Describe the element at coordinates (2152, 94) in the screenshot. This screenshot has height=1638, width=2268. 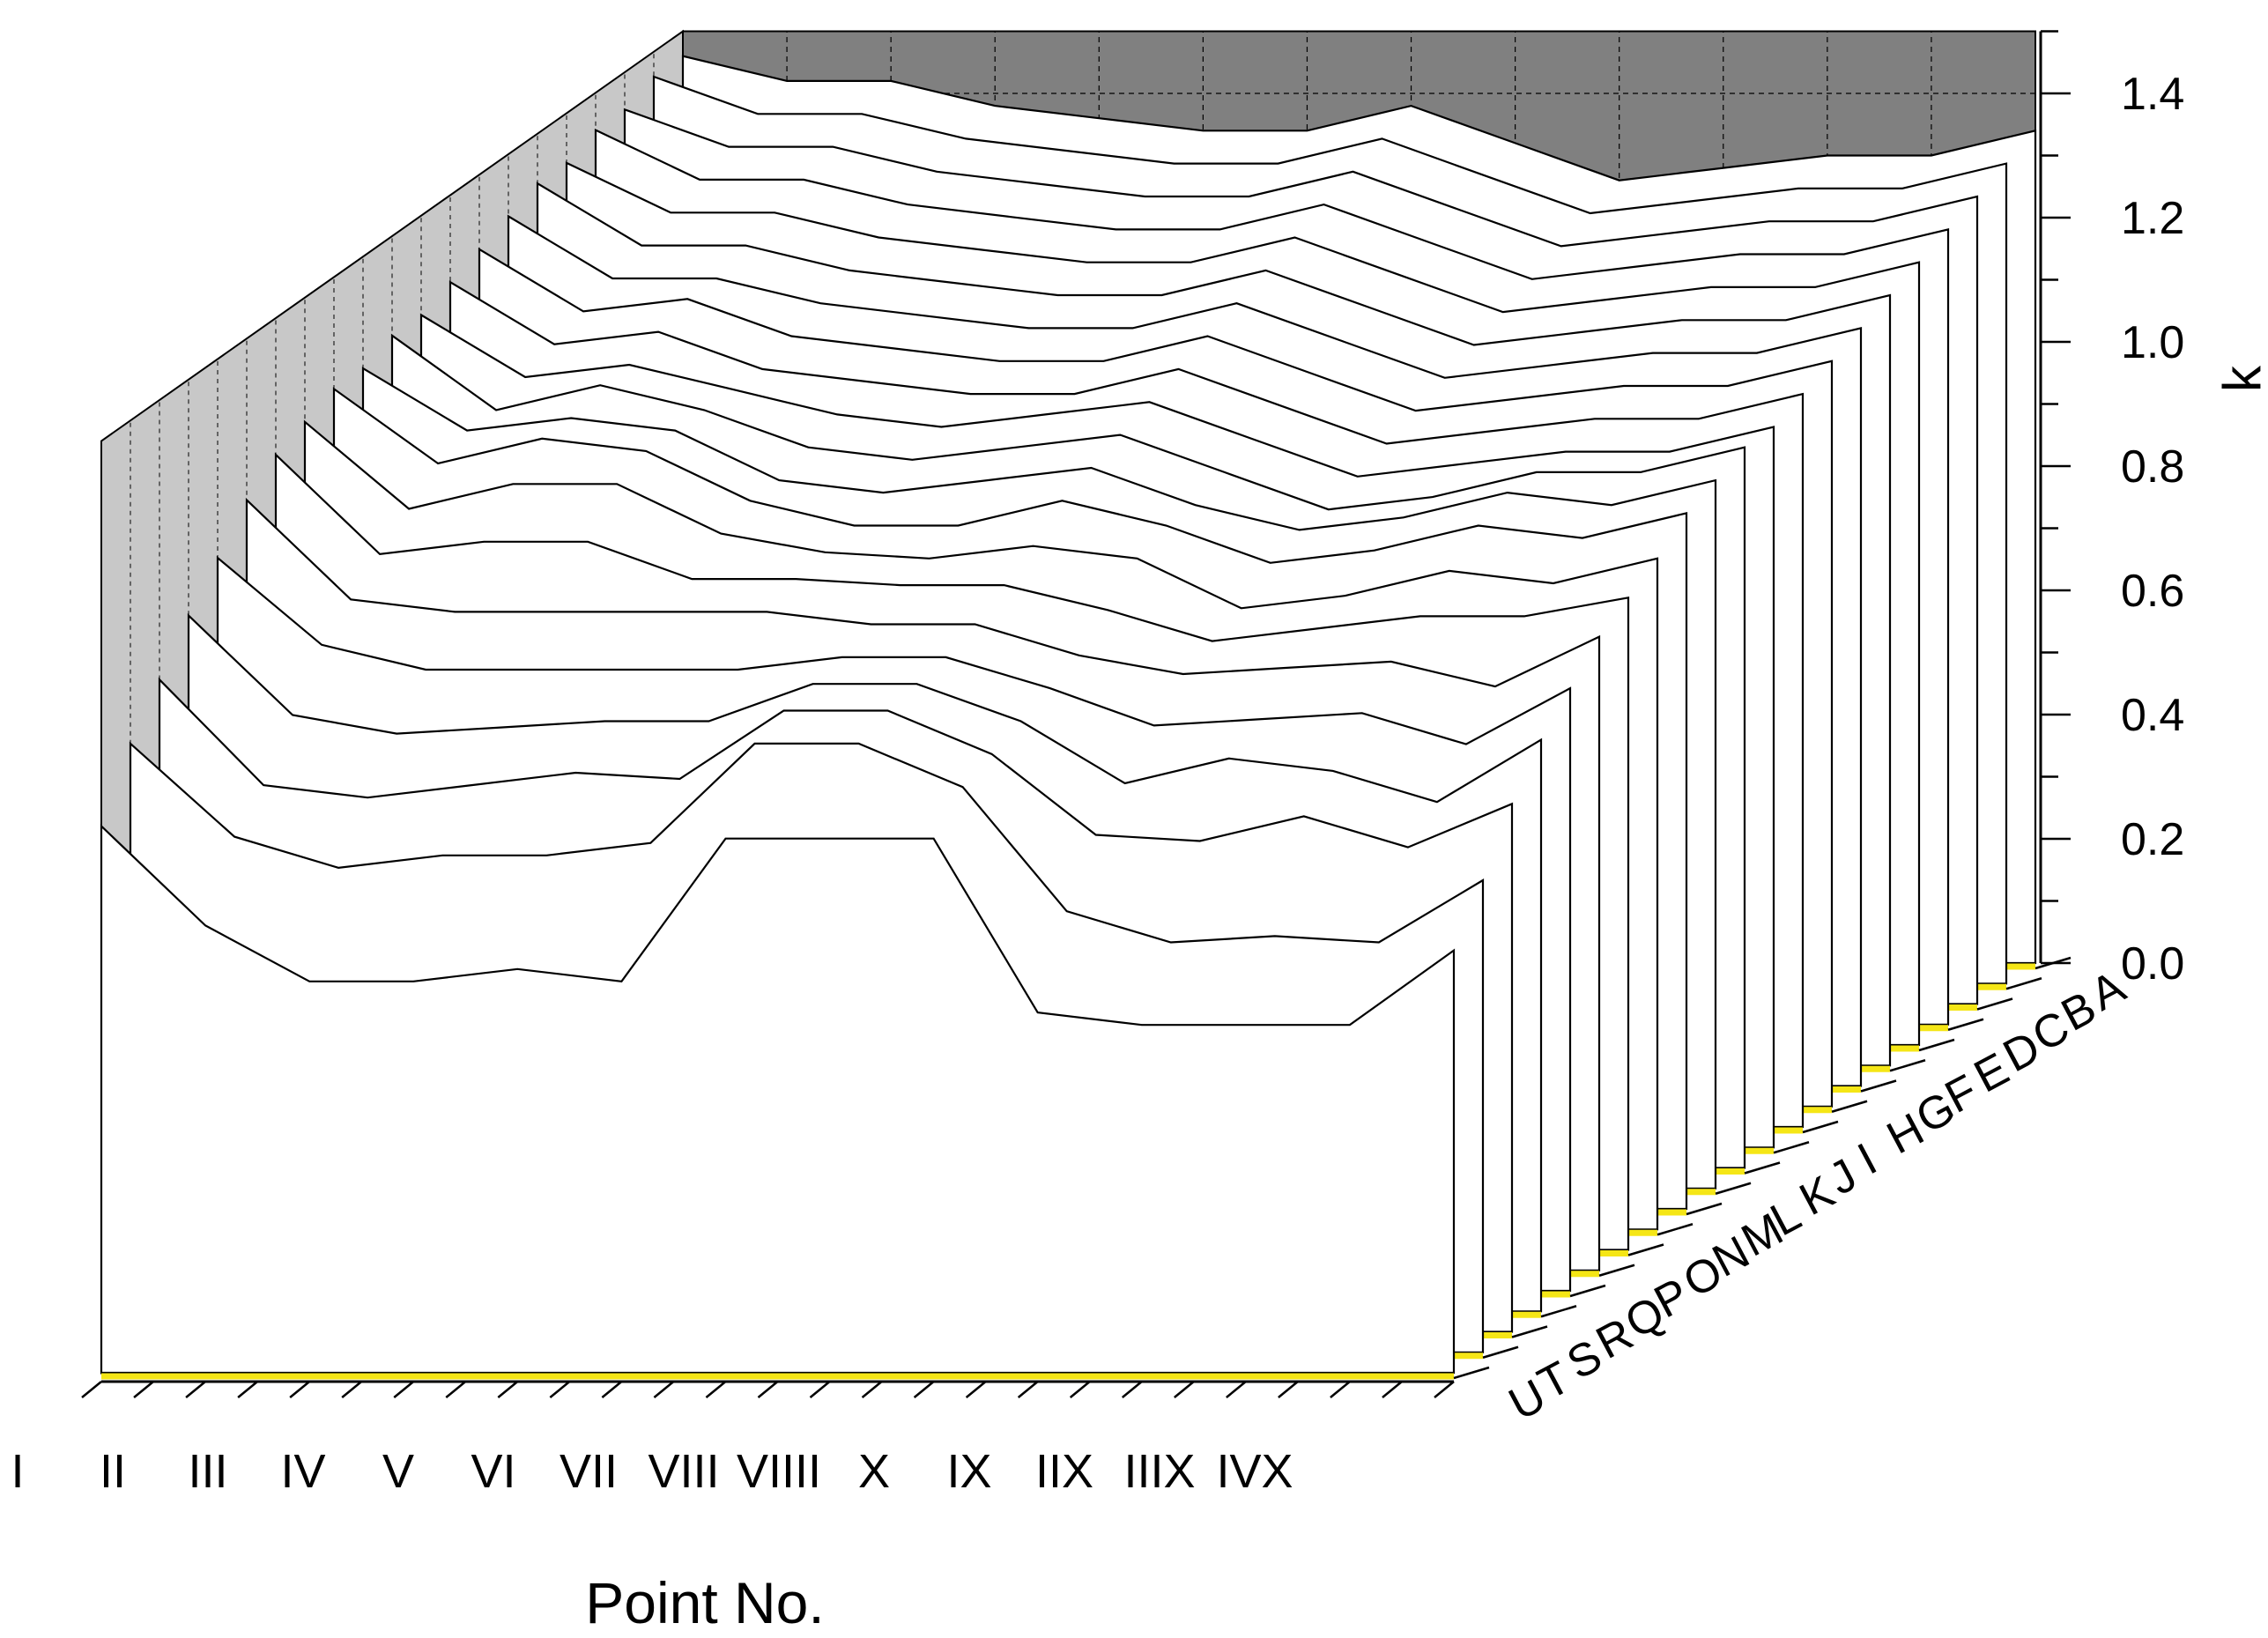
I see `z-tick-label: 1.4` at that location.